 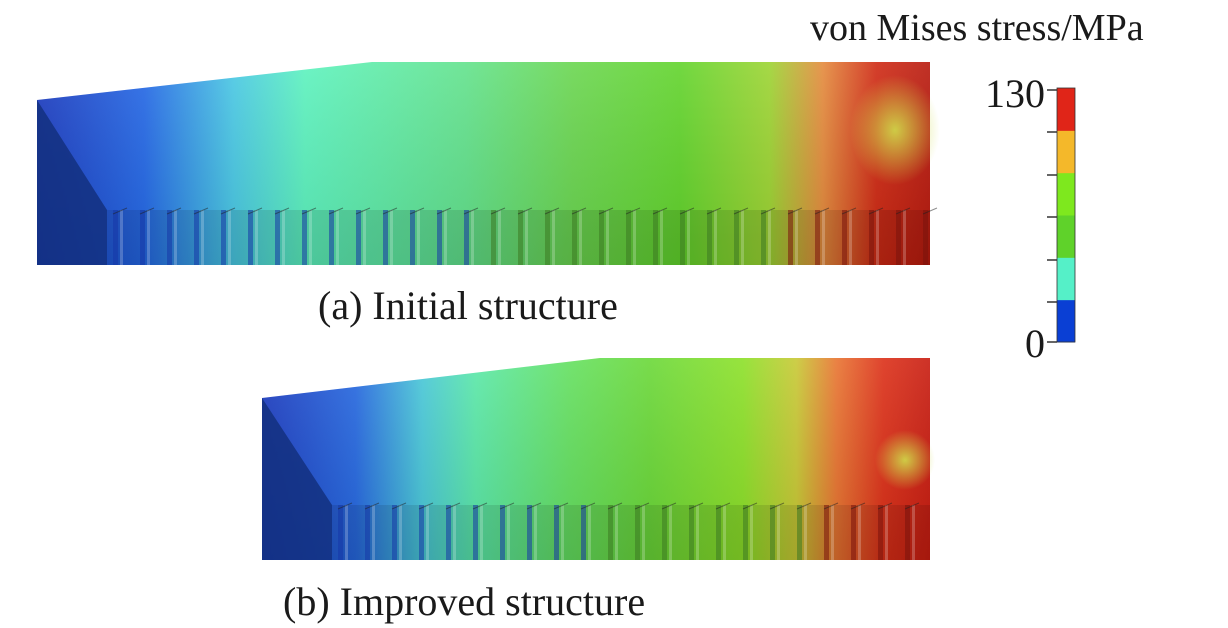 What do you see at coordinates (468, 305) in the screenshot?
I see `caption-initial-structure: (a) Initial structure` at bounding box center [468, 305].